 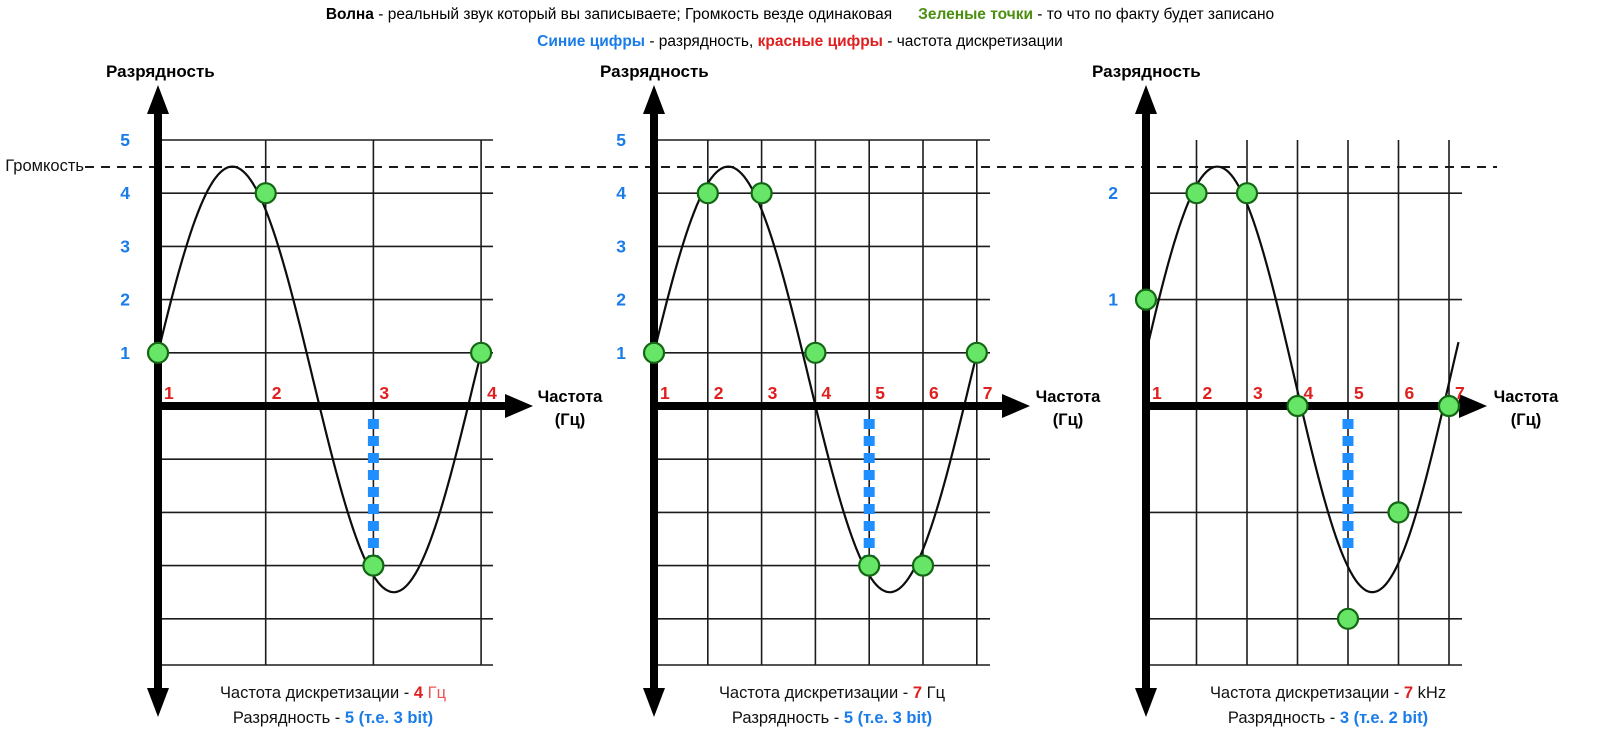 I want to click on x-axis-label-1: Частота (Гц), so click(x=570, y=408).